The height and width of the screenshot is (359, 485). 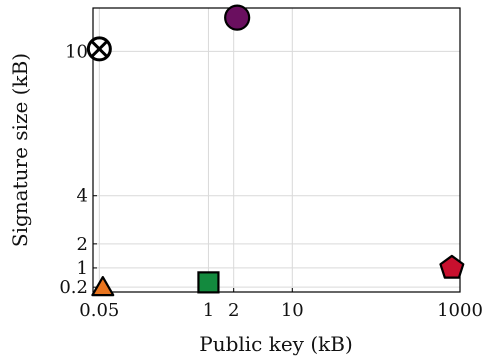 I want to click on x-tick-label: 1000, so click(x=460, y=310).